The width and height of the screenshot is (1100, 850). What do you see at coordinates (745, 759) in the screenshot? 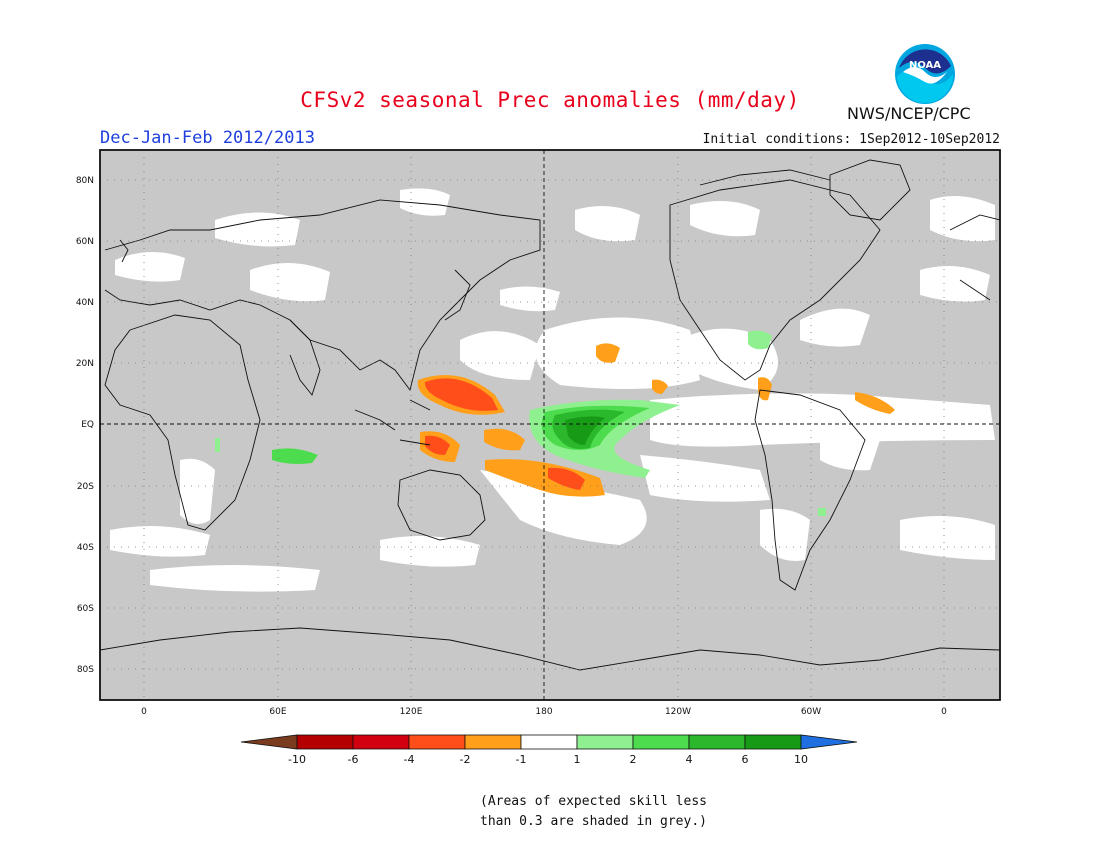
I see `colorbar-tick-label: 6` at bounding box center [745, 759].